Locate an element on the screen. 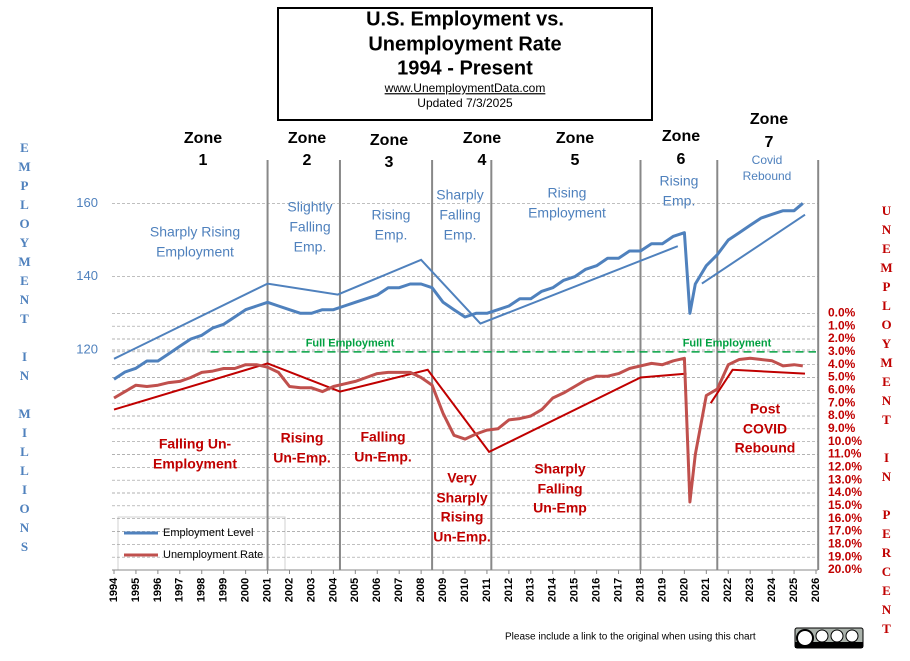 Image resolution: width=910 pixels, height=661 pixels. x-tick-label: 2005 is located at coordinates (355, 590).